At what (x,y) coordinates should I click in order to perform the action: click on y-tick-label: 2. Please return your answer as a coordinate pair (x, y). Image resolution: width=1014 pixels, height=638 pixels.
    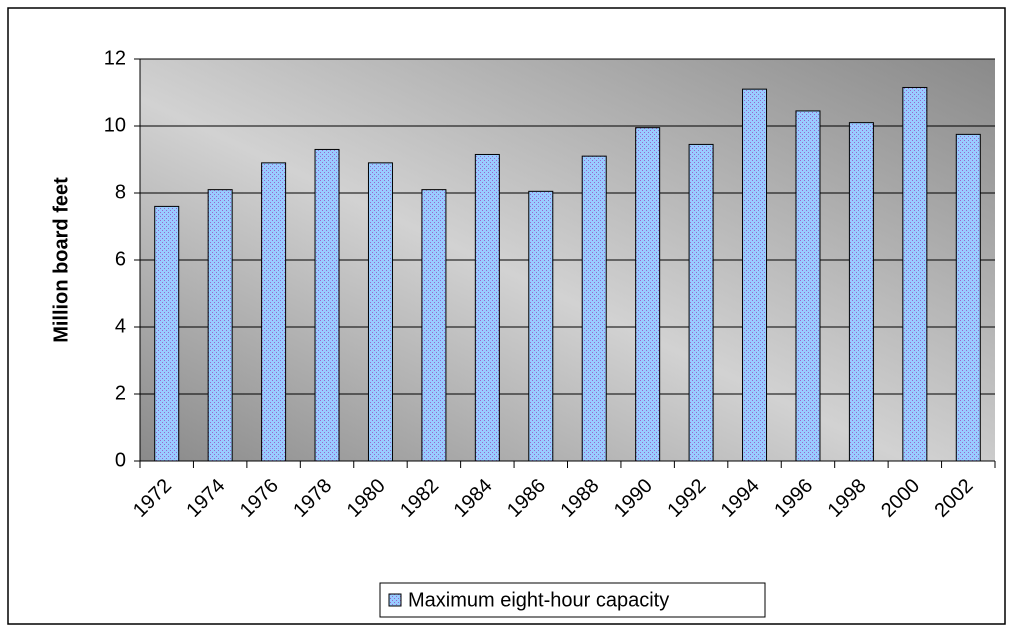
    Looking at the image, I should click on (120, 393).